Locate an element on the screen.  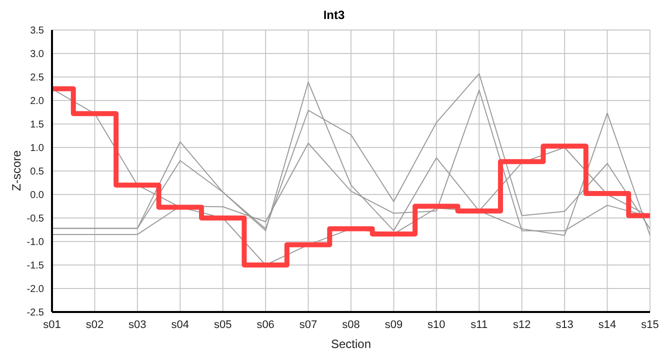
y-tick-label: 0.0 is located at coordinates (37, 196).